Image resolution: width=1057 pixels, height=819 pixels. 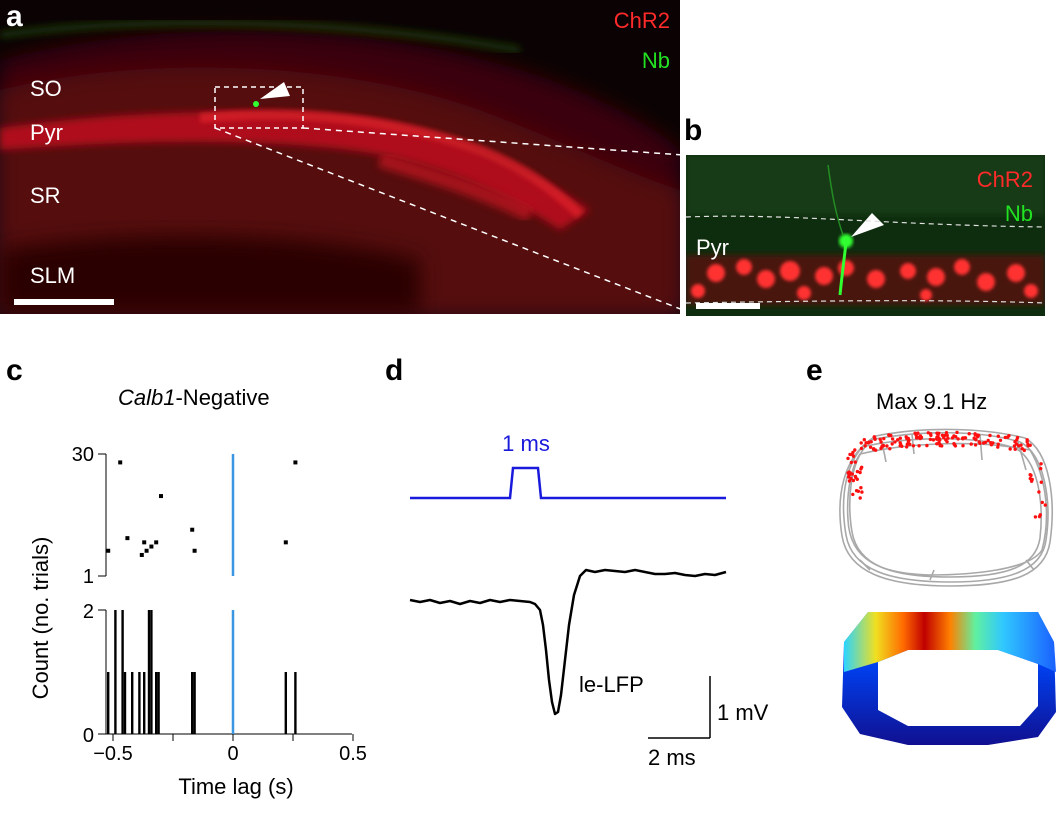 What do you see at coordinates (235, 786) in the screenshot?
I see `panel-c-xlabel: Time lag (s)` at bounding box center [235, 786].